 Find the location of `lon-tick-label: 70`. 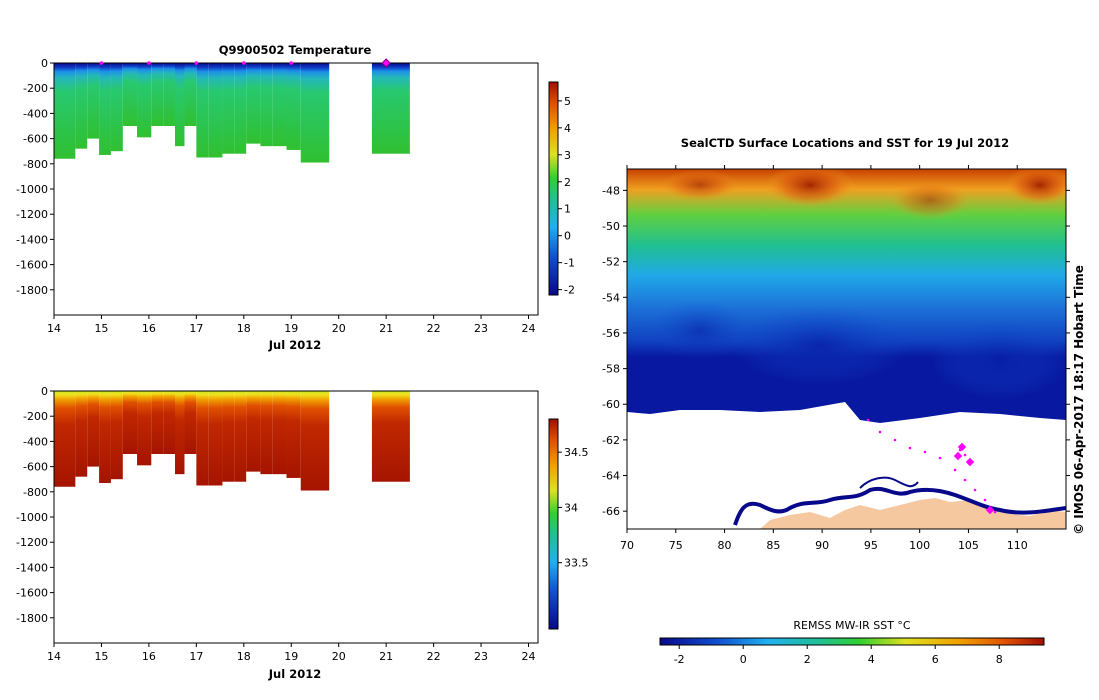

lon-tick-label: 70 is located at coordinates (627, 545).